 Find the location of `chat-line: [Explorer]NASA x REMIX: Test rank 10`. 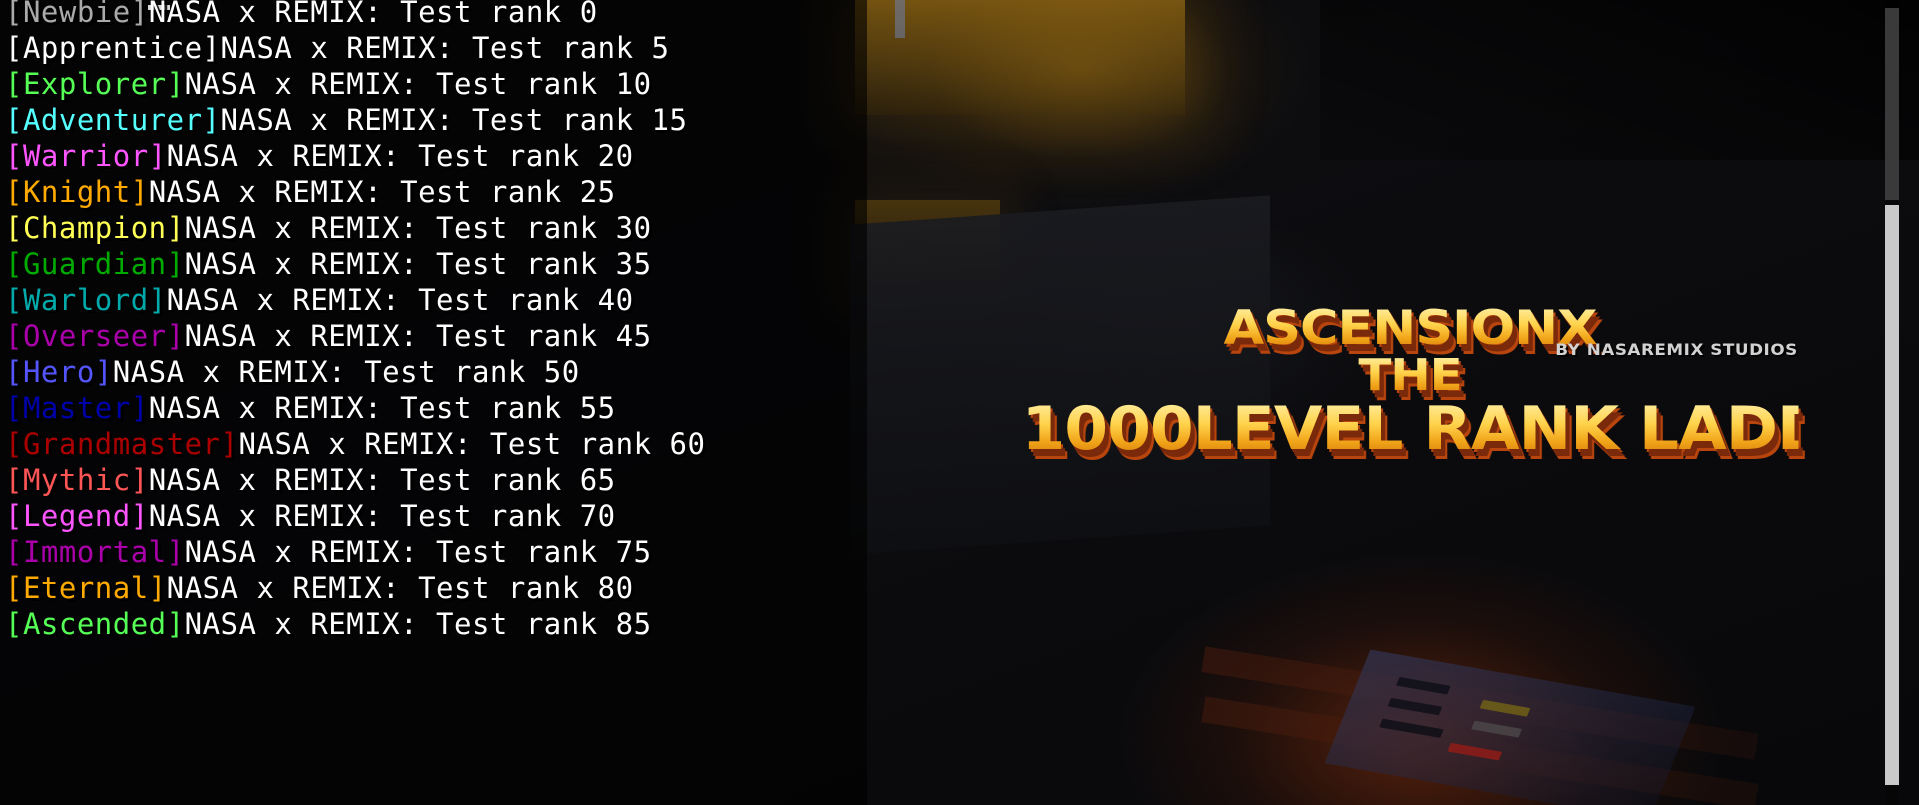

chat-line: [Explorer]NASA x REMIX: Test rank 10 is located at coordinates (438, 84).